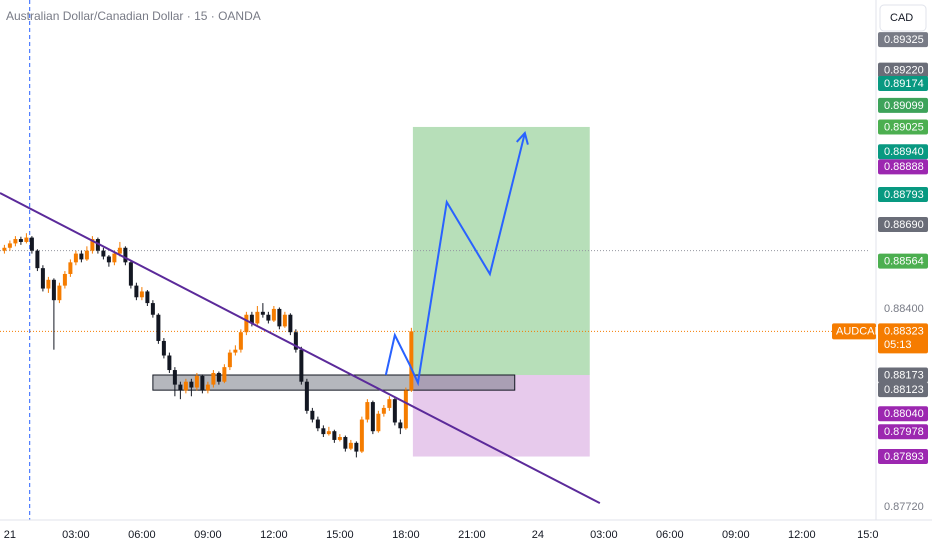 The height and width of the screenshot is (550, 932). What do you see at coordinates (604, 535) in the screenshot?
I see `x-tick-label: 03:00` at bounding box center [604, 535].